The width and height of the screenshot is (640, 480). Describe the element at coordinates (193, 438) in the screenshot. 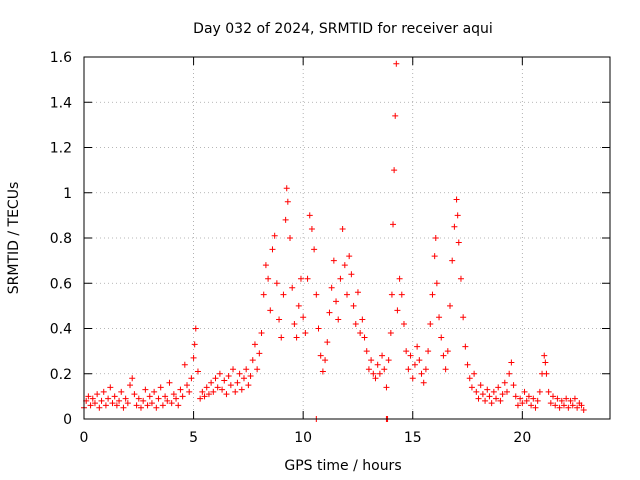

I see `x-tick-label: 5` at that location.